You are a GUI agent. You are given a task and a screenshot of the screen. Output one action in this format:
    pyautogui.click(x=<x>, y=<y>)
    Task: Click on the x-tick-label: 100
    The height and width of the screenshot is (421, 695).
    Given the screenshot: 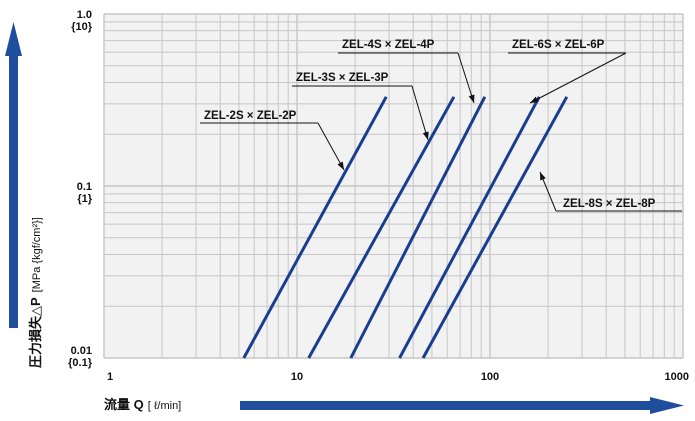 What is the action you would take?
    pyautogui.click(x=490, y=377)
    